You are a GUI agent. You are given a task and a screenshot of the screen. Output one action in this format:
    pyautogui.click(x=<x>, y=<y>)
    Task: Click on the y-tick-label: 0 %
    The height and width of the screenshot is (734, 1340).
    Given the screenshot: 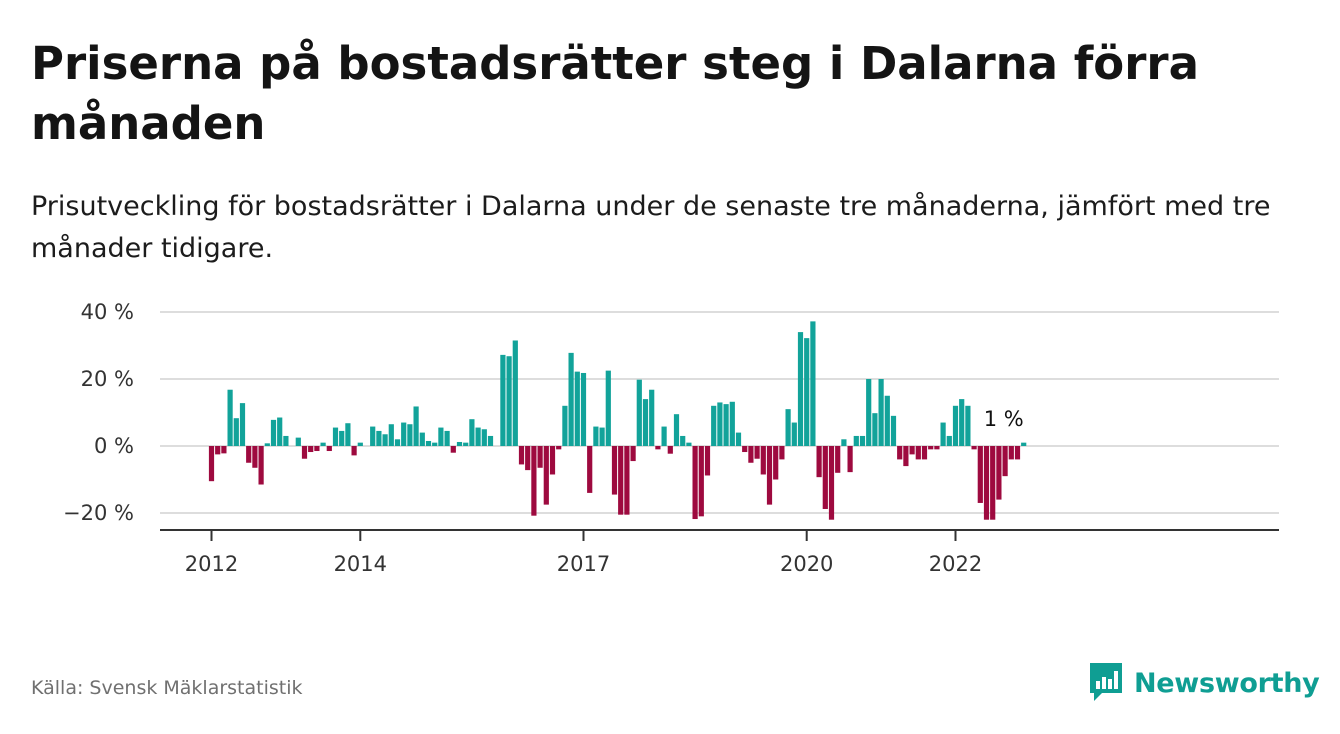 What is the action you would take?
    pyautogui.click(x=114, y=446)
    